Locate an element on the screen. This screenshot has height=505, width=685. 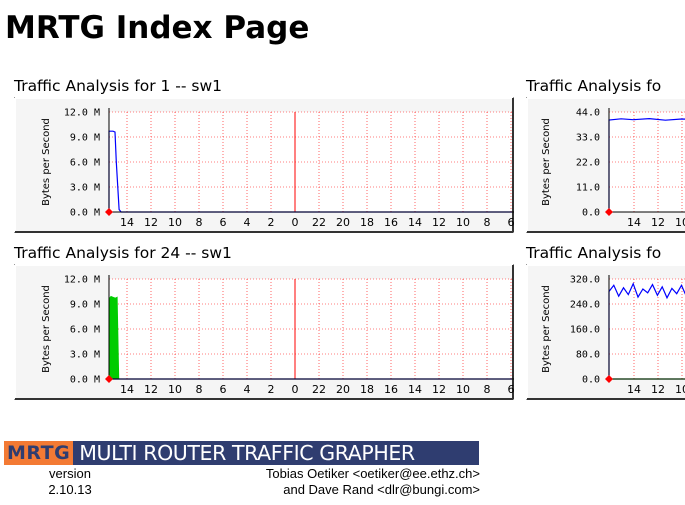
series-in-area is located at coordinates (114, 337).